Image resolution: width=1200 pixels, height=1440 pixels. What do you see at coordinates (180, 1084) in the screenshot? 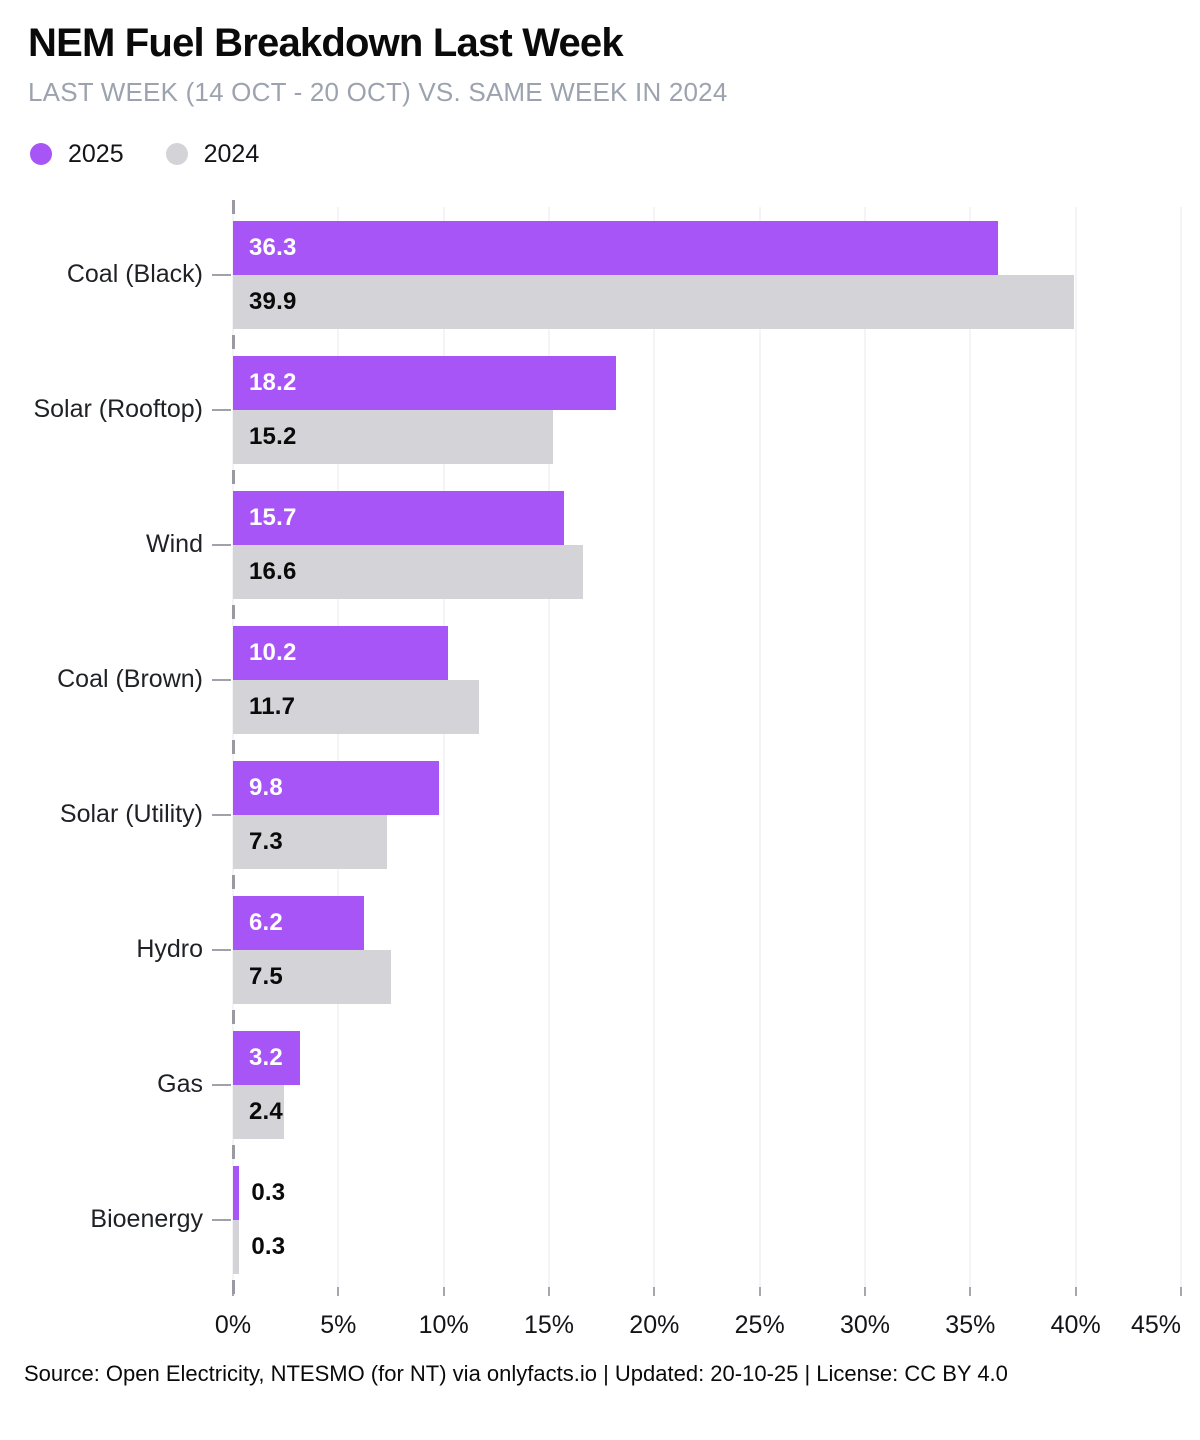
I see `category-label: Gas` at bounding box center [180, 1084].